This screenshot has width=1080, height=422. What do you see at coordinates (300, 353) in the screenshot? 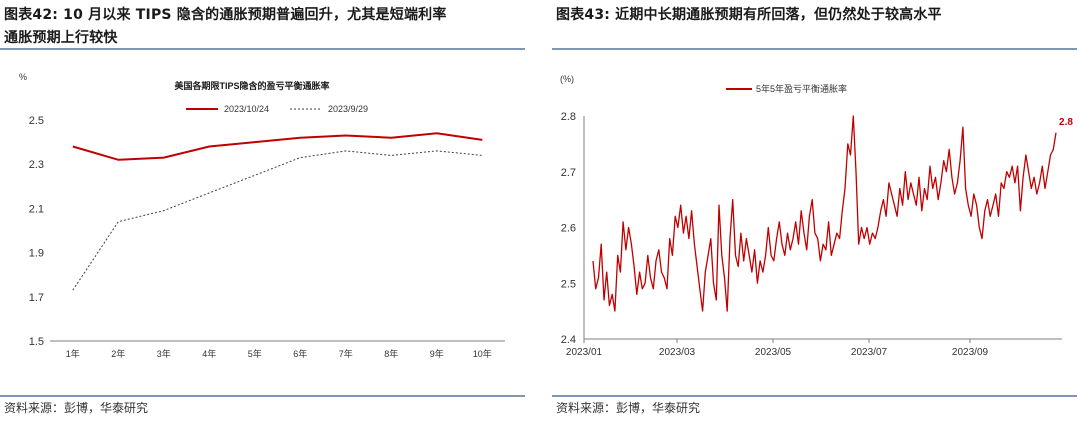
I see `x-tick-label: 6年` at bounding box center [300, 353].